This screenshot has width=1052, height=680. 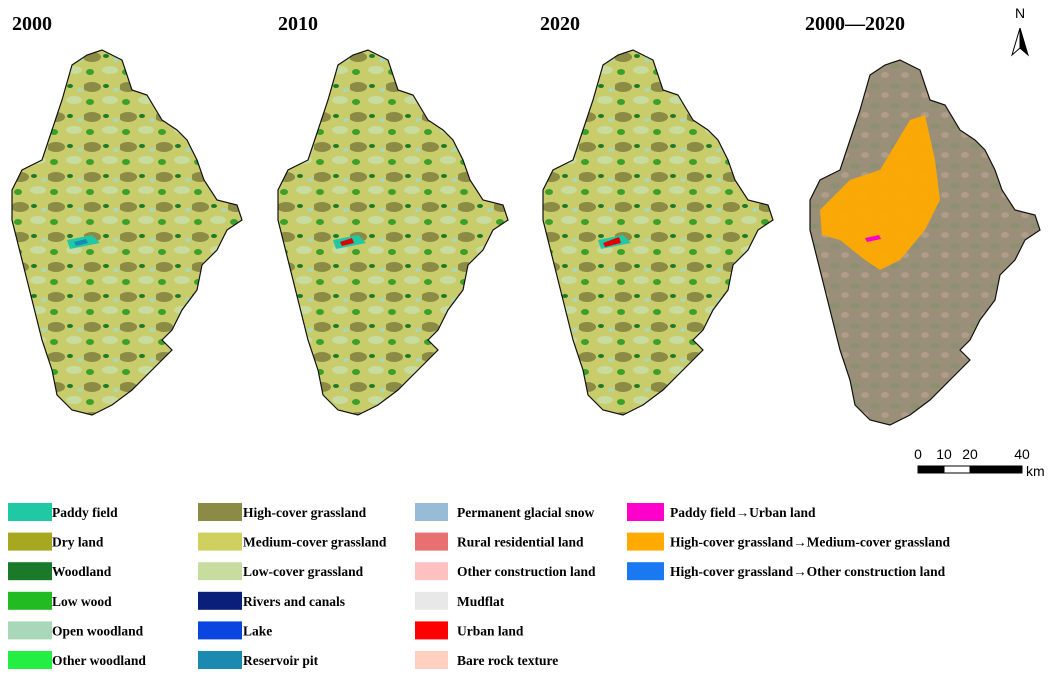 I want to click on legend-label: Other woodland, so click(x=99, y=660).